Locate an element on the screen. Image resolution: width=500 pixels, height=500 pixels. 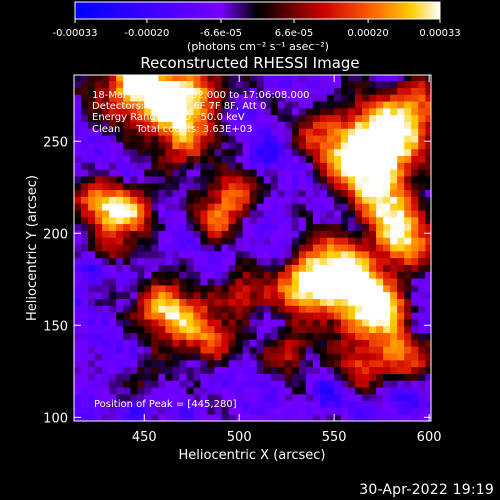
colorbar-tick-label: 0.00033 is located at coordinates (439, 33).